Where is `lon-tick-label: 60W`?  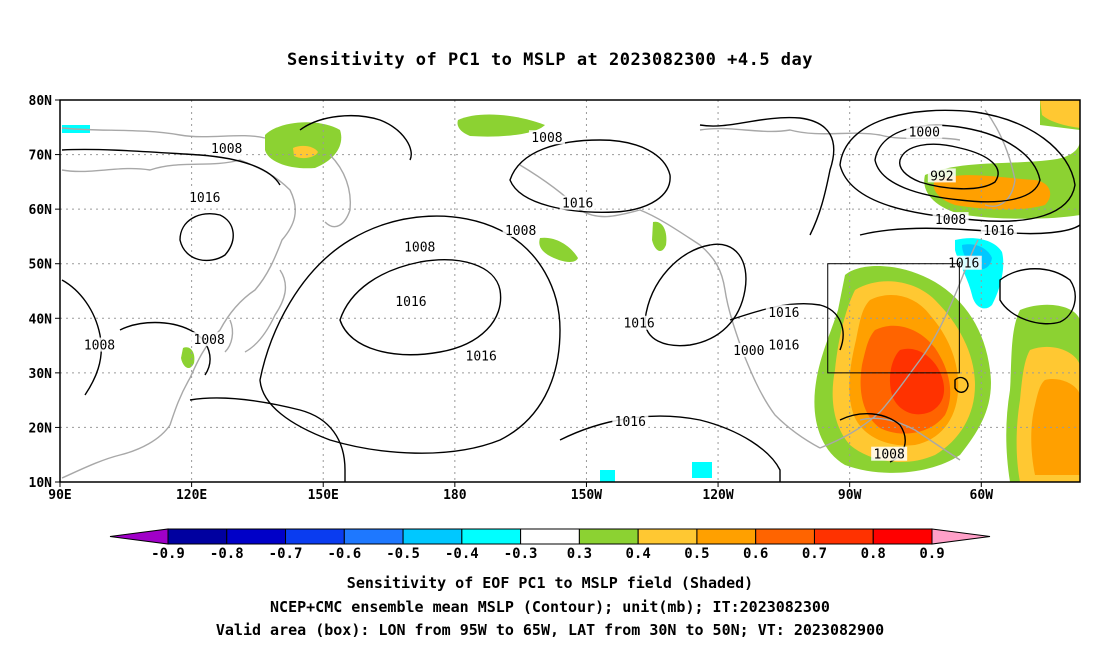
lon-tick-label: 60W is located at coordinates (982, 495).